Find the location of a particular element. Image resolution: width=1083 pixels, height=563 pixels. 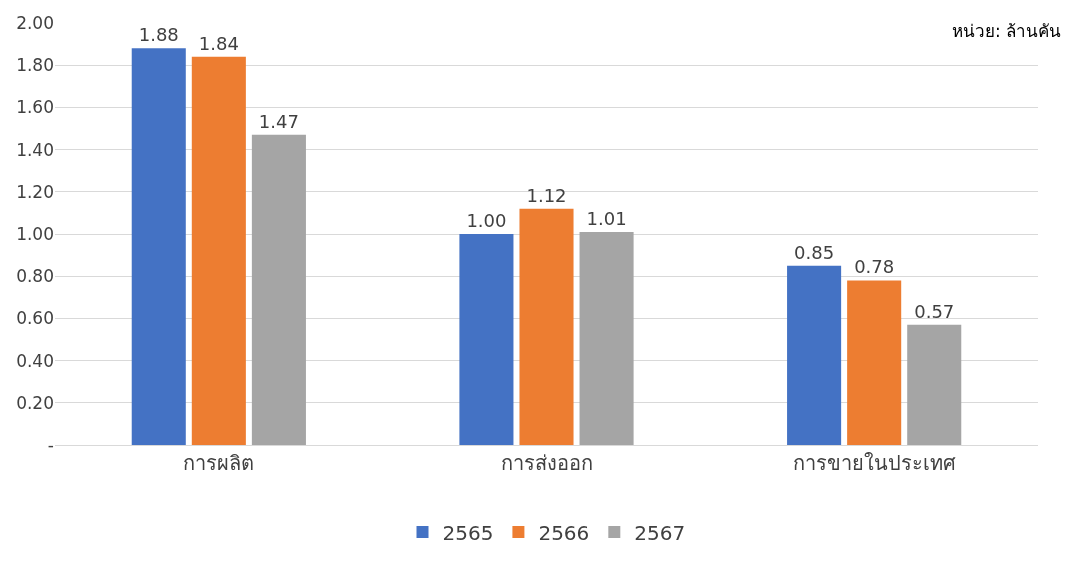

data-label: 1.47 is located at coordinates (278, 121).